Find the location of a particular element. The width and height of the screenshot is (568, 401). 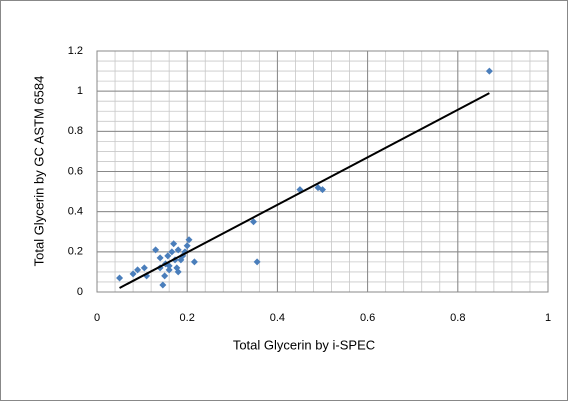

x-axis-title: Total Glycerin by i-SPEC is located at coordinates (304, 344).